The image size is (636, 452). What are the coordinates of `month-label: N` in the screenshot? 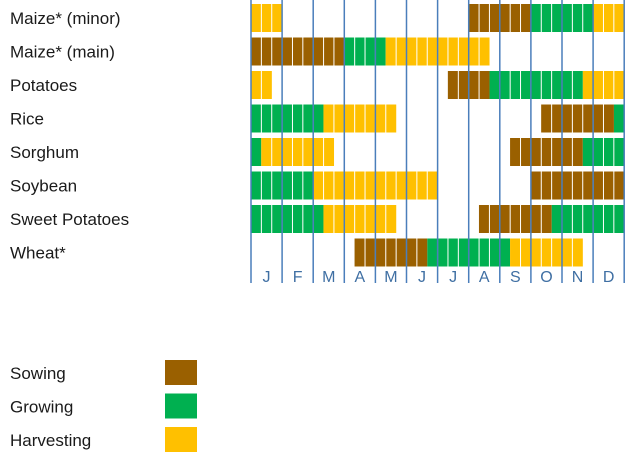 It's located at (578, 277).